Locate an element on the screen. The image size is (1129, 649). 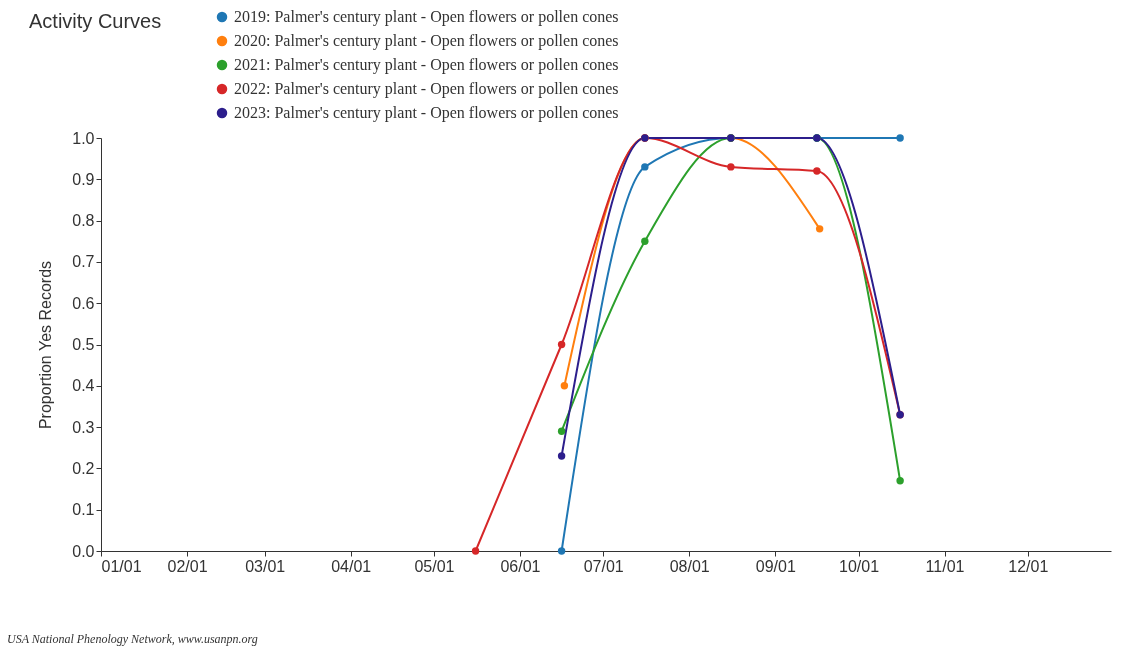
legend-label: 2019: Palmer's century plant - Open flowers or pollen cones is located at coordinates (426, 17).